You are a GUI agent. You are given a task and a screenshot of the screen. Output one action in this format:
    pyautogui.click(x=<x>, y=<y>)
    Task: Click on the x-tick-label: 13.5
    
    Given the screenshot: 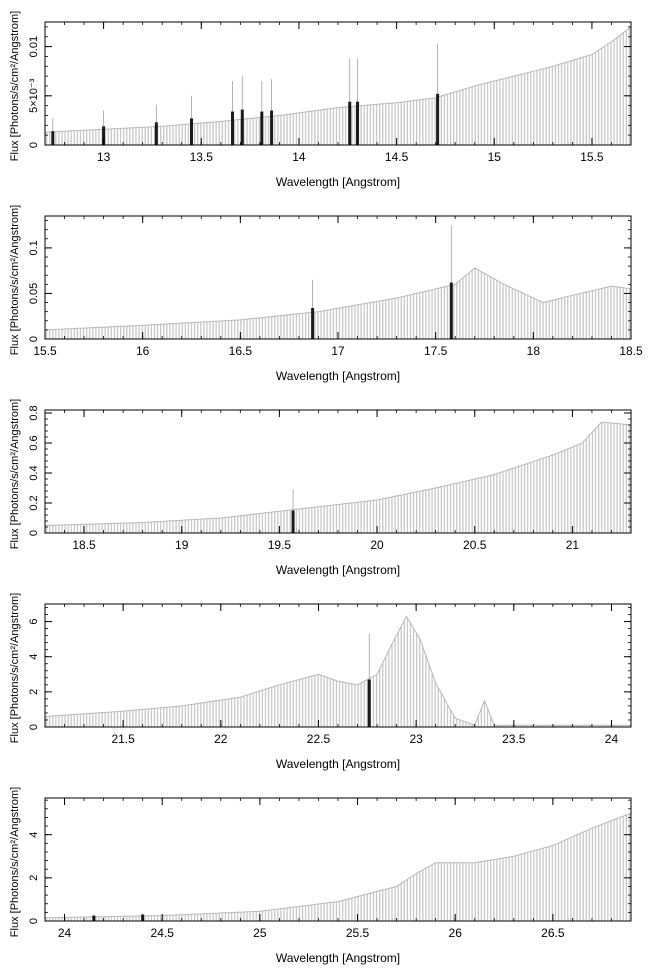 What is the action you would take?
    pyautogui.click(x=202, y=157)
    